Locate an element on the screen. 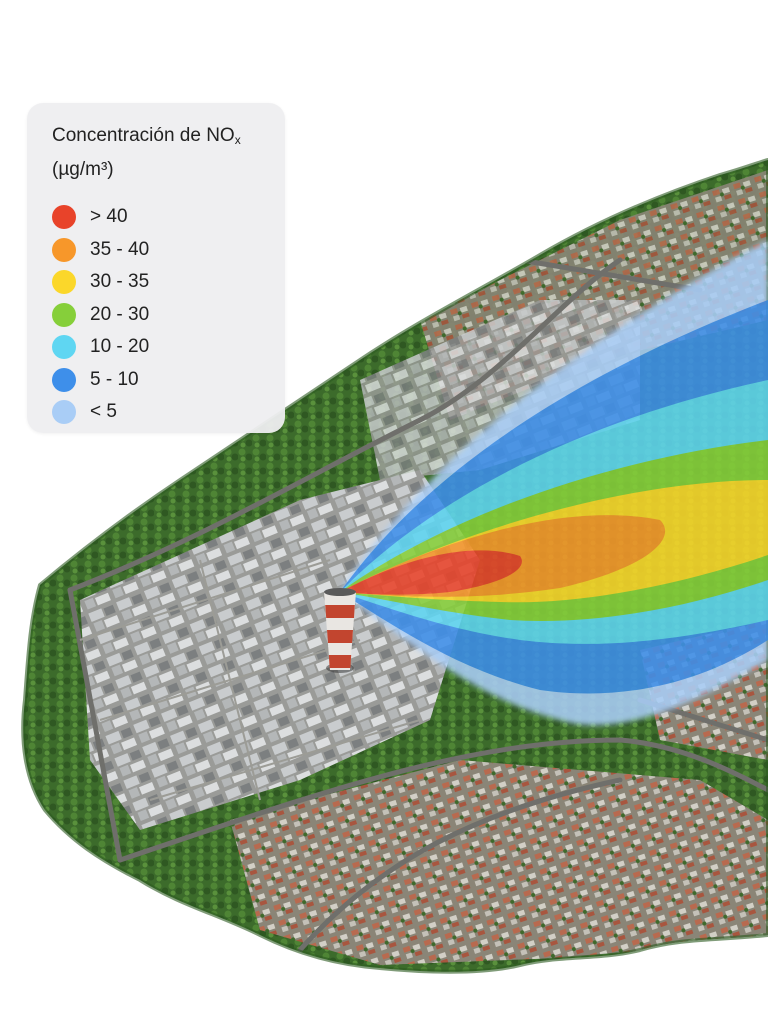 This screenshot has width=768, height=1024. legend-label: 30 - 35 is located at coordinates (120, 282).